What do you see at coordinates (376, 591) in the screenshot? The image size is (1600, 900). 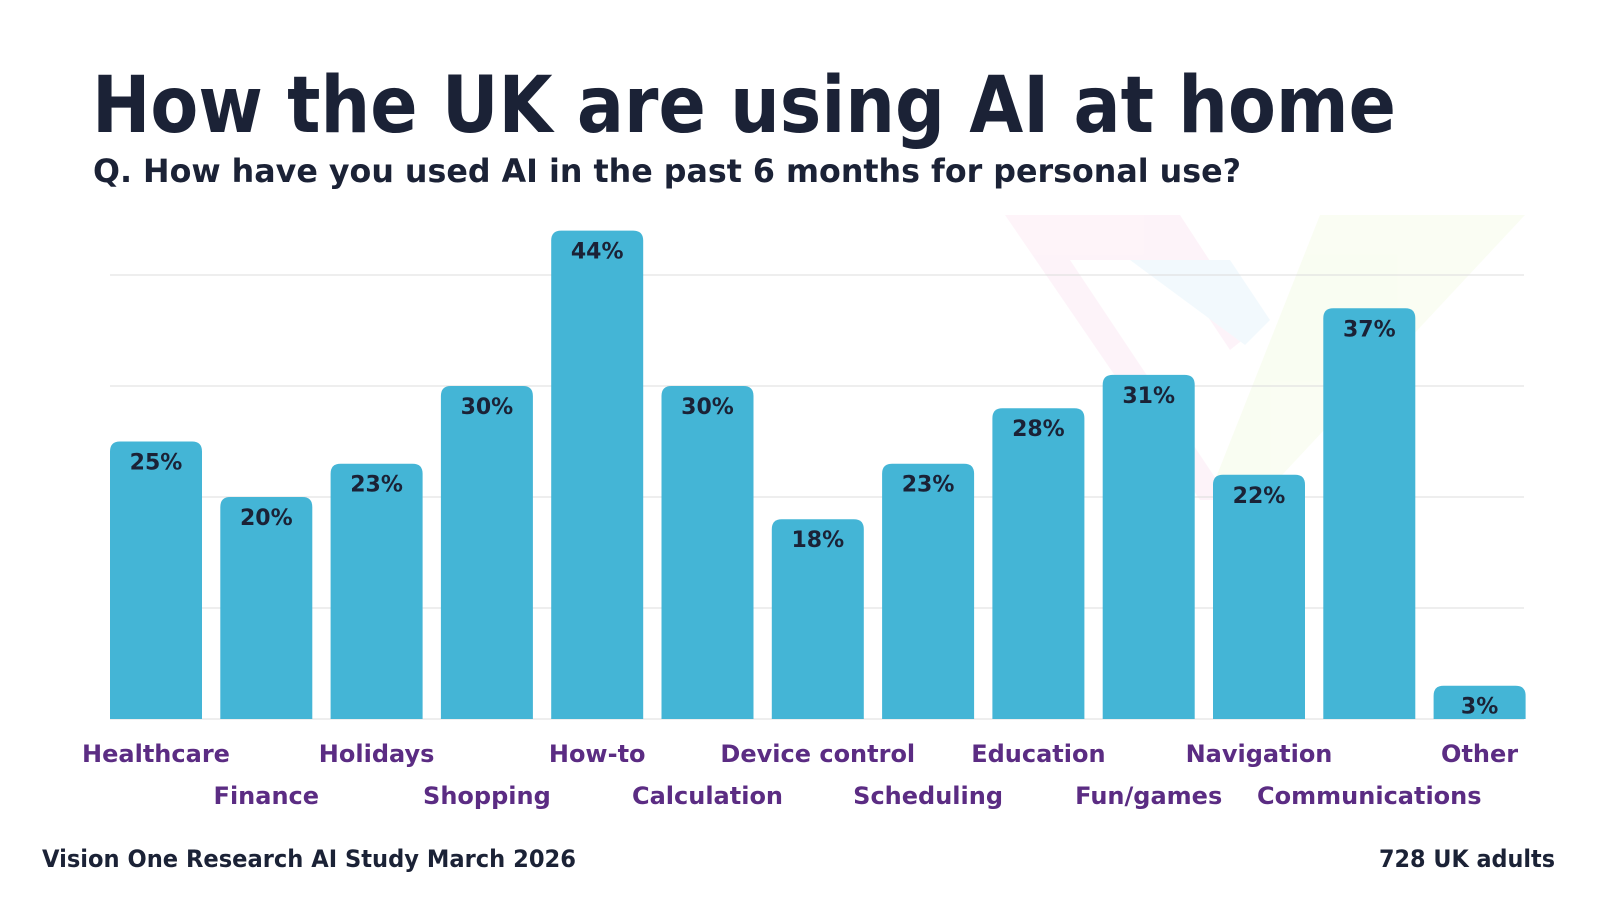 I see `bar-holidays` at bounding box center [376, 591].